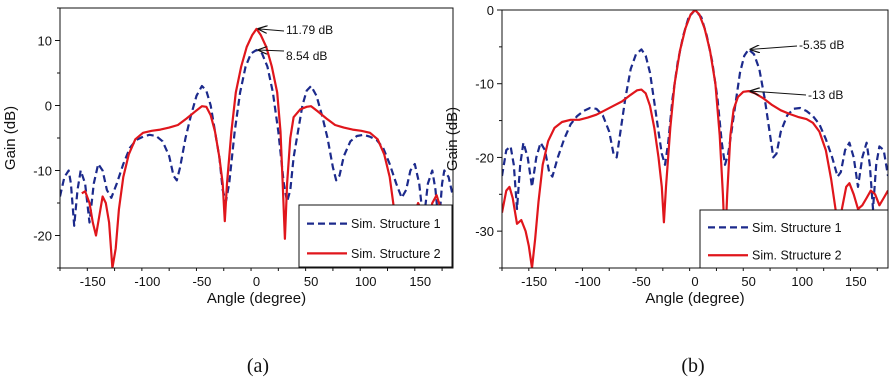 The width and height of the screenshot is (892, 381). Describe the element at coordinates (306, 56) in the screenshot. I see `annotation-label: 8.54 dB` at that location.